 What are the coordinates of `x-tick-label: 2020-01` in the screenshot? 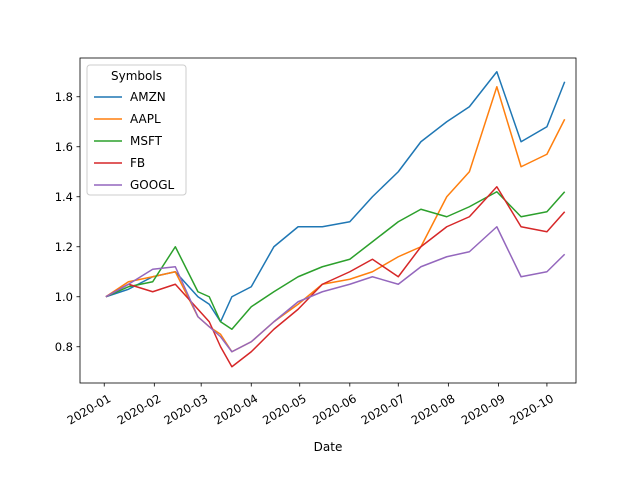 It's located at (89, 409).